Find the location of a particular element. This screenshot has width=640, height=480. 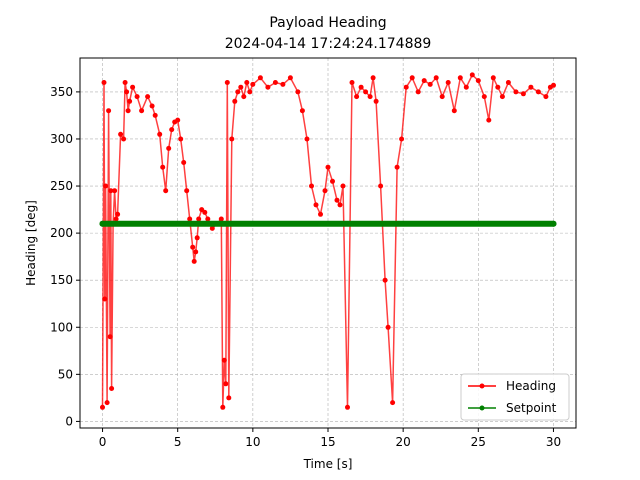

chart-title: Payload Heading is located at coordinates (327, 23).